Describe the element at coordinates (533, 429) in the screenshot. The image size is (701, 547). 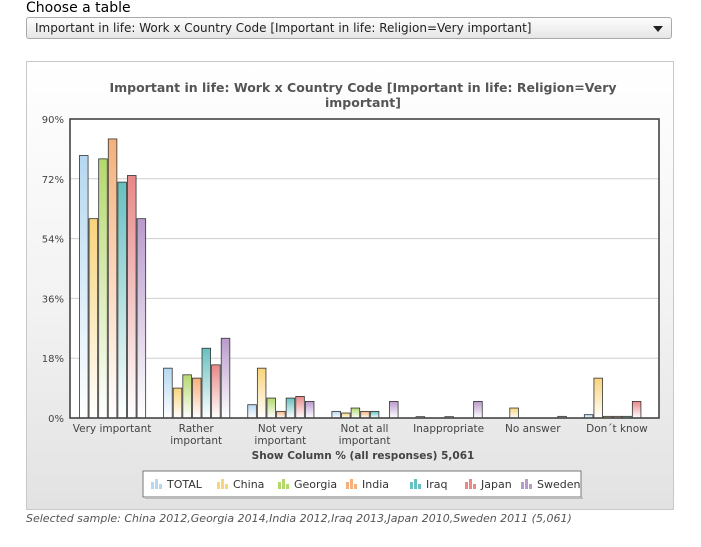
I see `x-category-label: No answer` at that location.